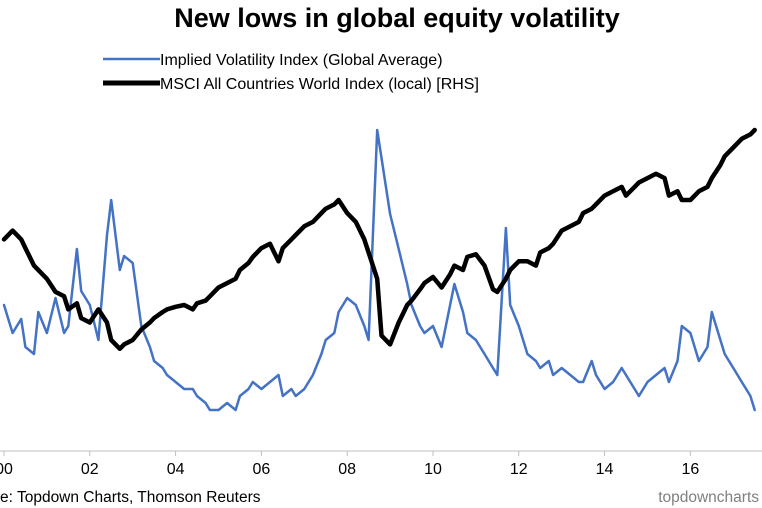 The width and height of the screenshot is (762, 508). I want to click on x-tick-label: 02, so click(90, 469).